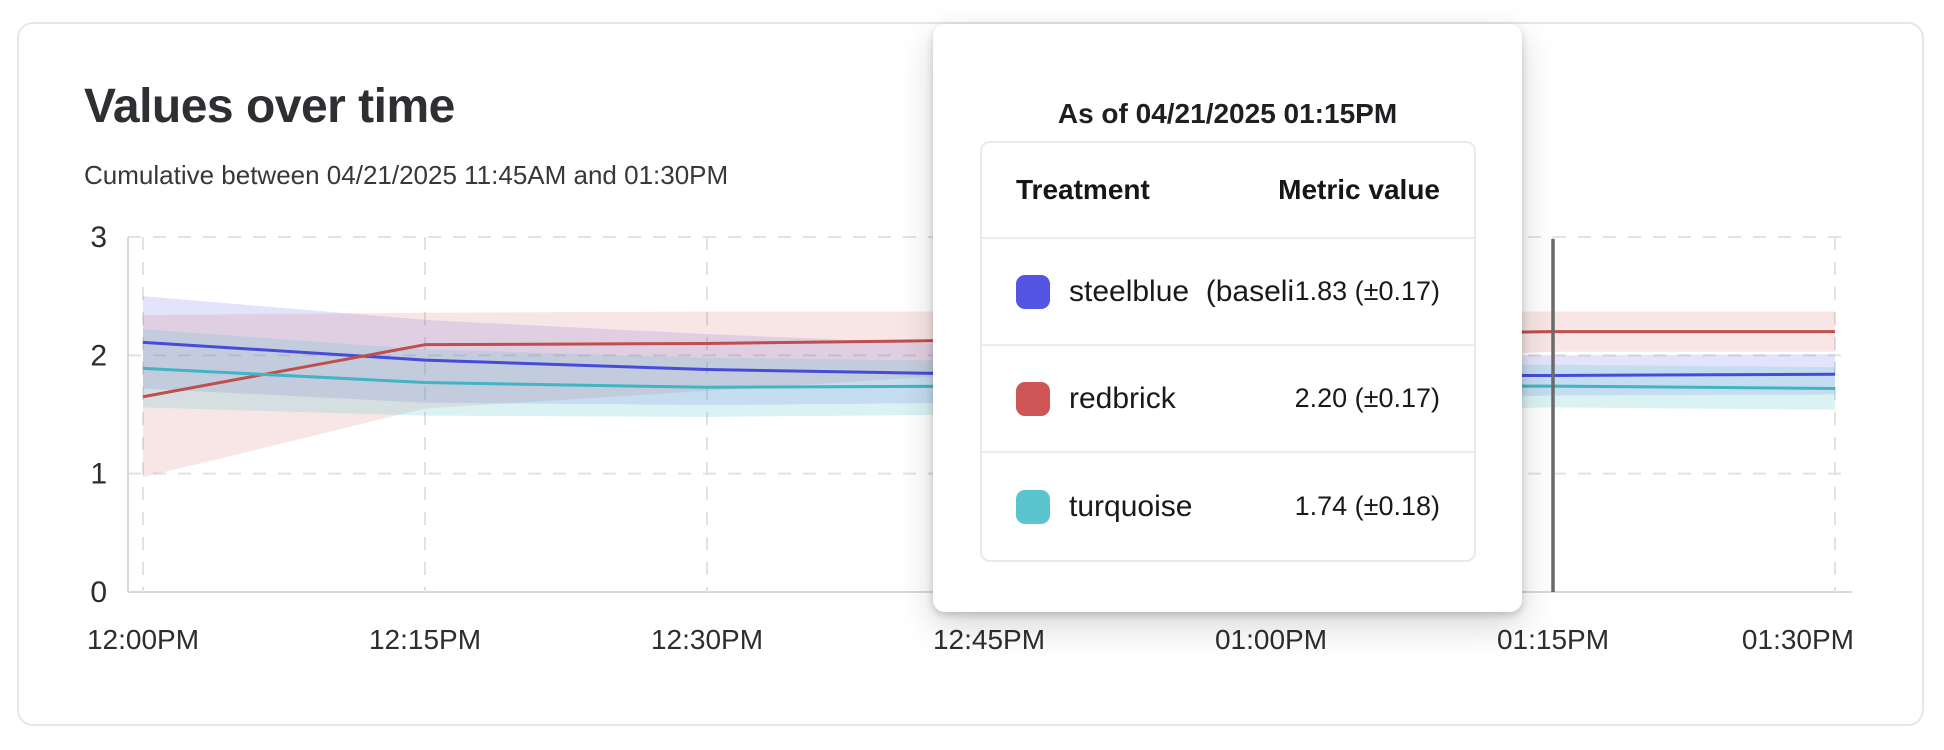  Describe the element at coordinates (1553, 639) in the screenshot. I see `x-tick-label: 01:15PM` at that location.